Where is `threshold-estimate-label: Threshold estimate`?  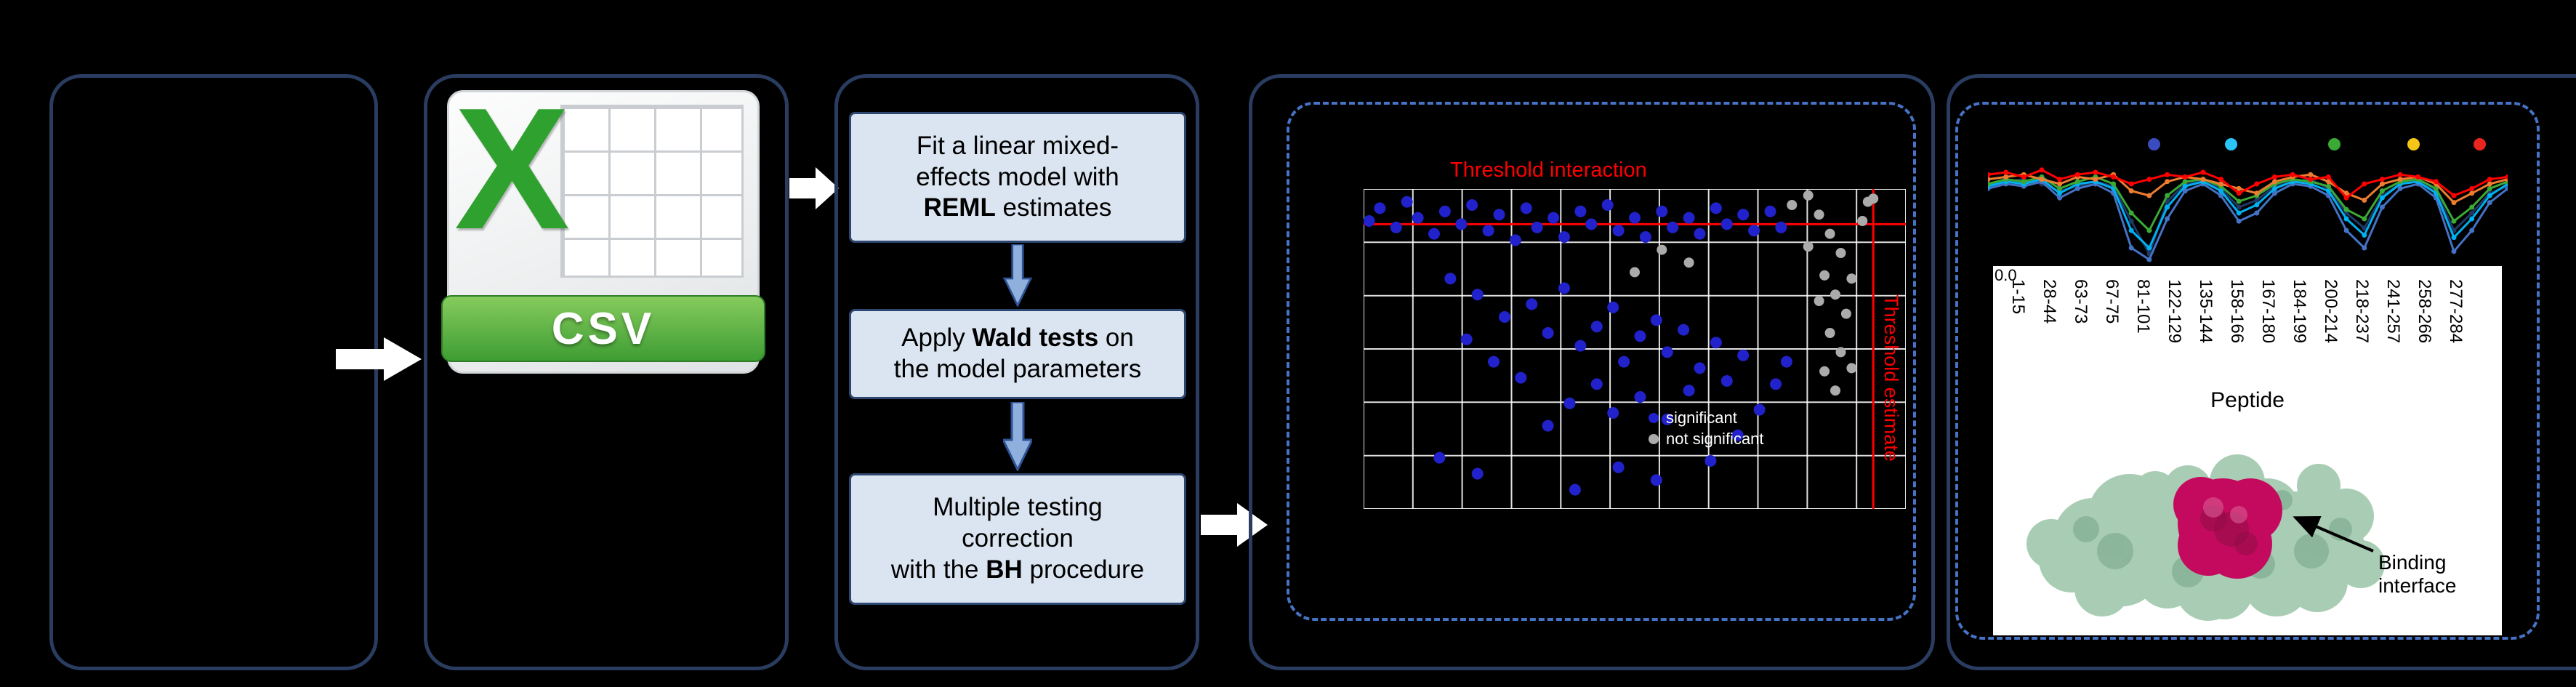 threshold-estimate-label: Threshold estimate is located at coordinates (1891, 378).